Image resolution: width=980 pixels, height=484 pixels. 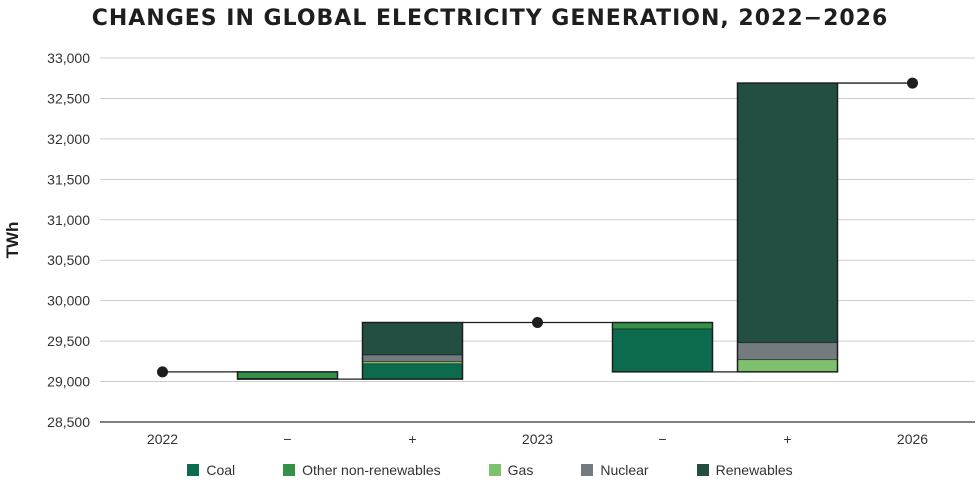 I want to click on y-tick-label: 30,000, so click(x=68, y=301).